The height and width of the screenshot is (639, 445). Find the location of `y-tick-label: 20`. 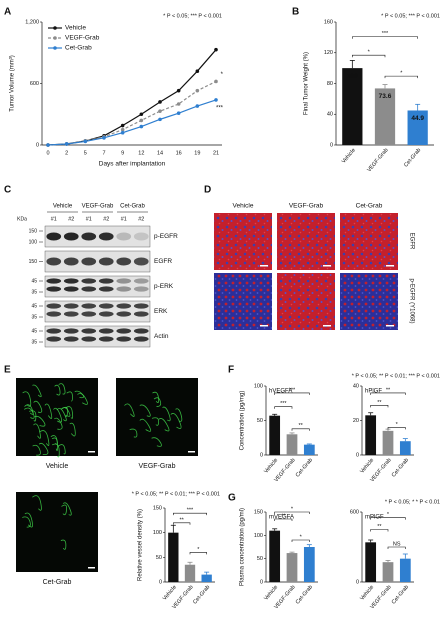

y-tick-label: 20 is located at coordinates (356, 421).